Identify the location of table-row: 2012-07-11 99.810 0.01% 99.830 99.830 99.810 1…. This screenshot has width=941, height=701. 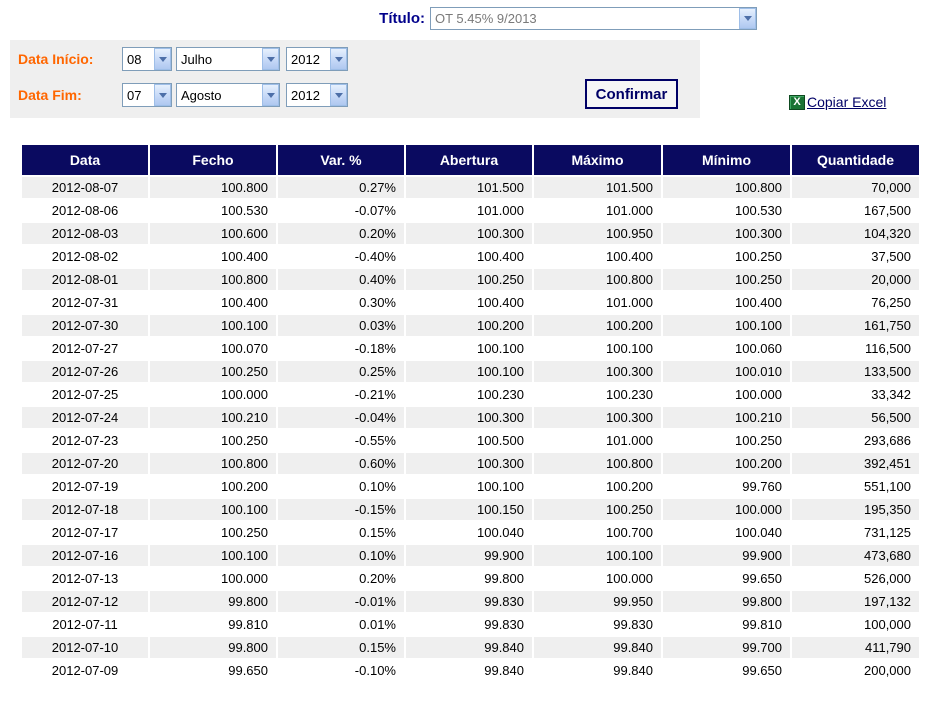
(470, 624).